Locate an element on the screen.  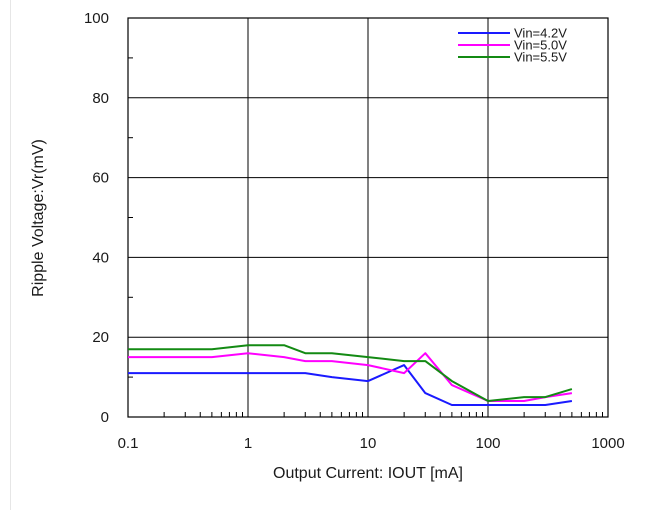
x-tick-labels: 0.1 1 10 100 1000 is located at coordinates (371, 443).